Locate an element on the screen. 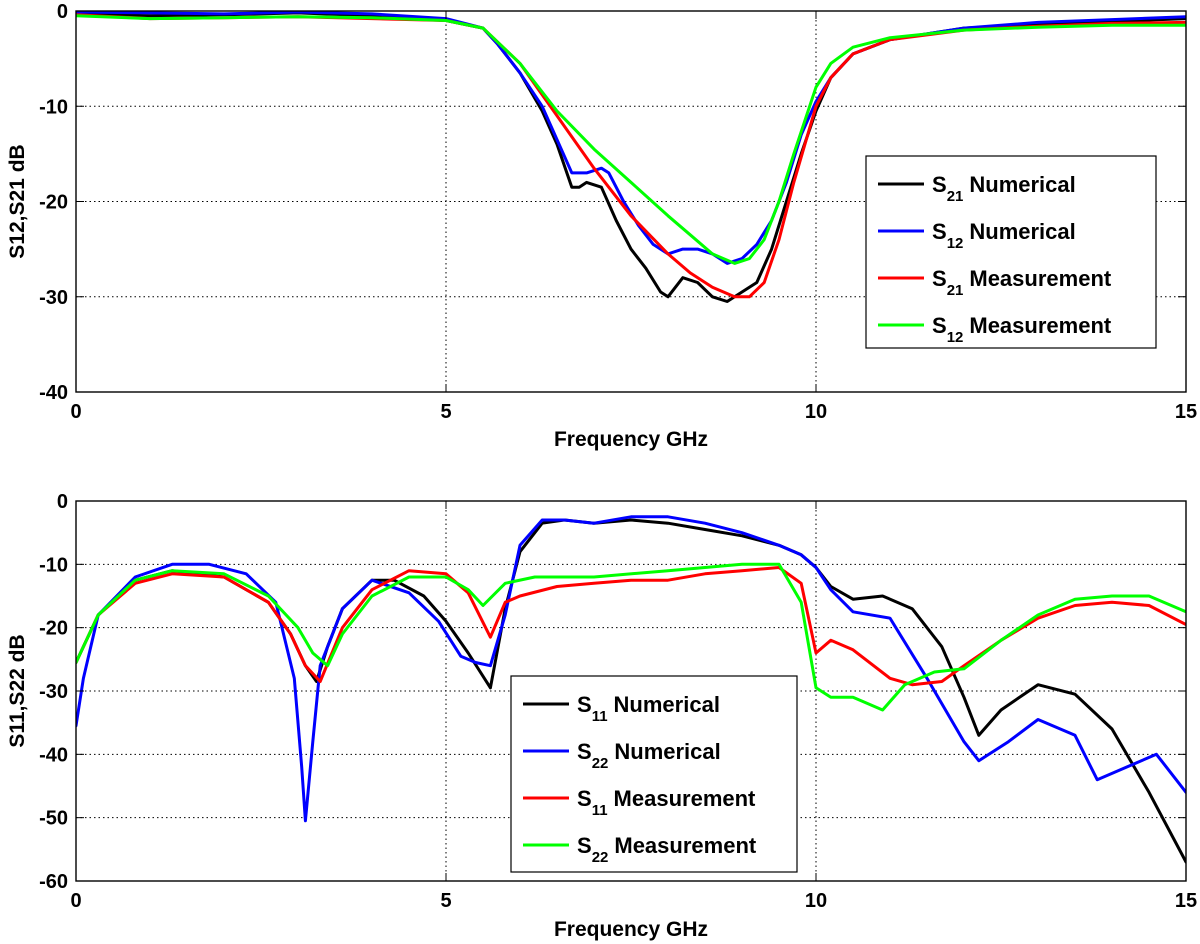 The image size is (1200, 944). legend-label: S12 Measurement is located at coordinates (1022, 329).